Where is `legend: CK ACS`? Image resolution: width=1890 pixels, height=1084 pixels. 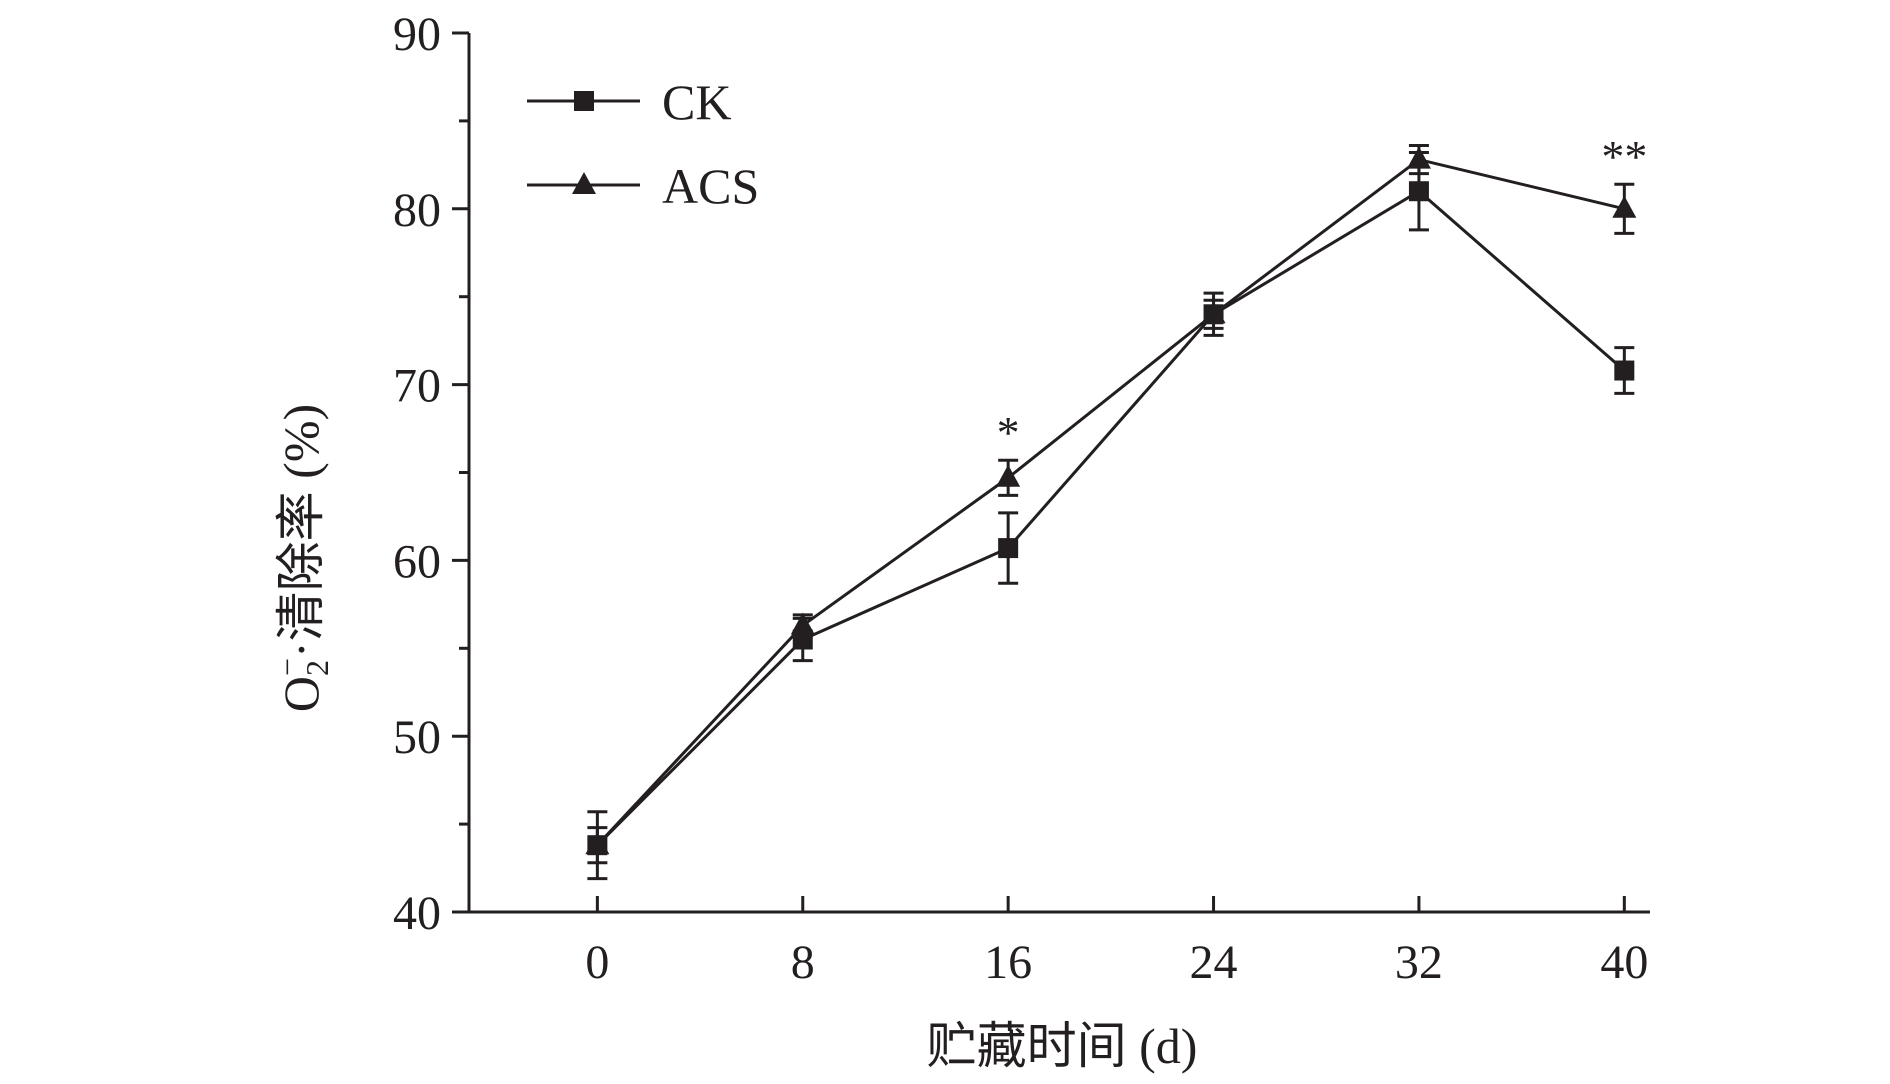 legend: CK ACS is located at coordinates (643, 144).